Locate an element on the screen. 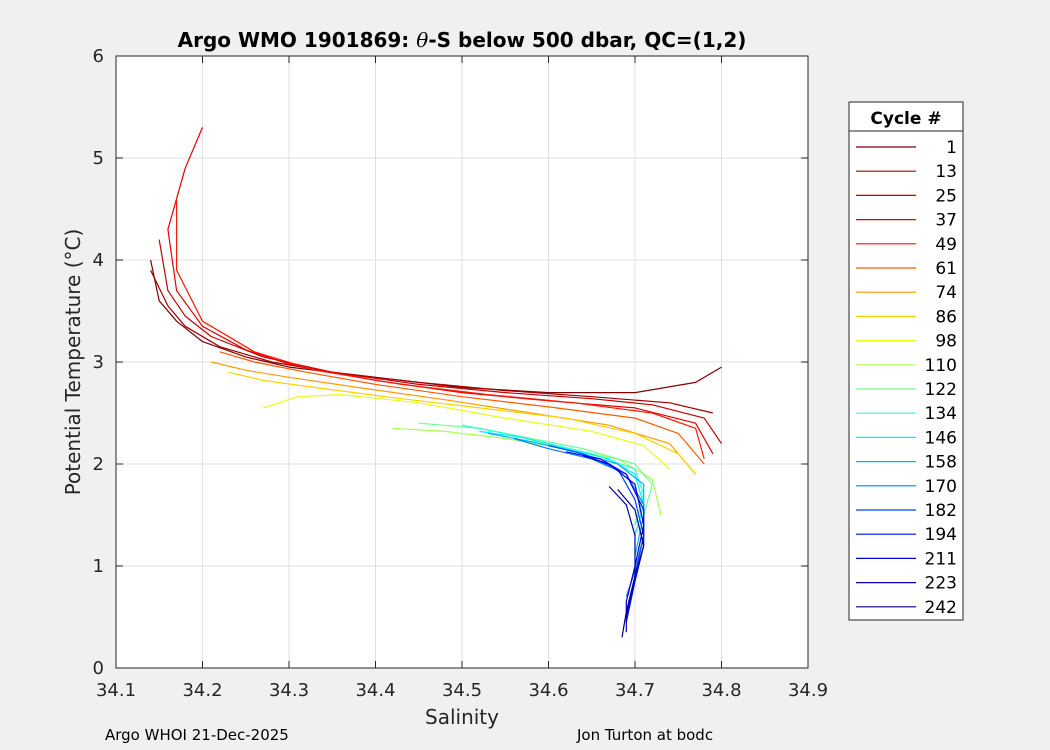 This screenshot has height=750, width=1050. legend-label-110: 110 is located at coordinates (941, 366).